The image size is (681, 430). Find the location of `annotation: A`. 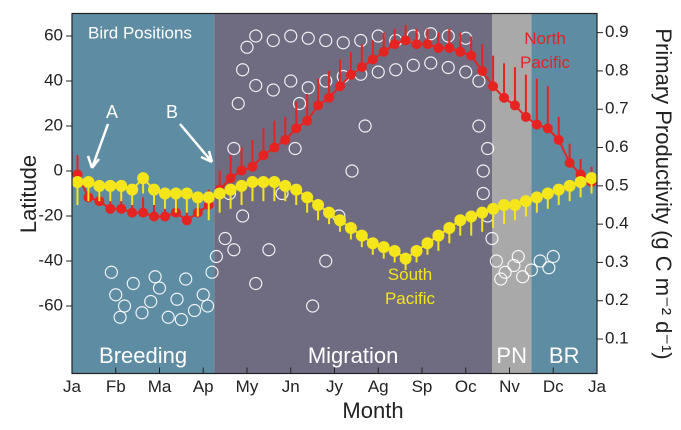

annotation: A is located at coordinates (112, 112).